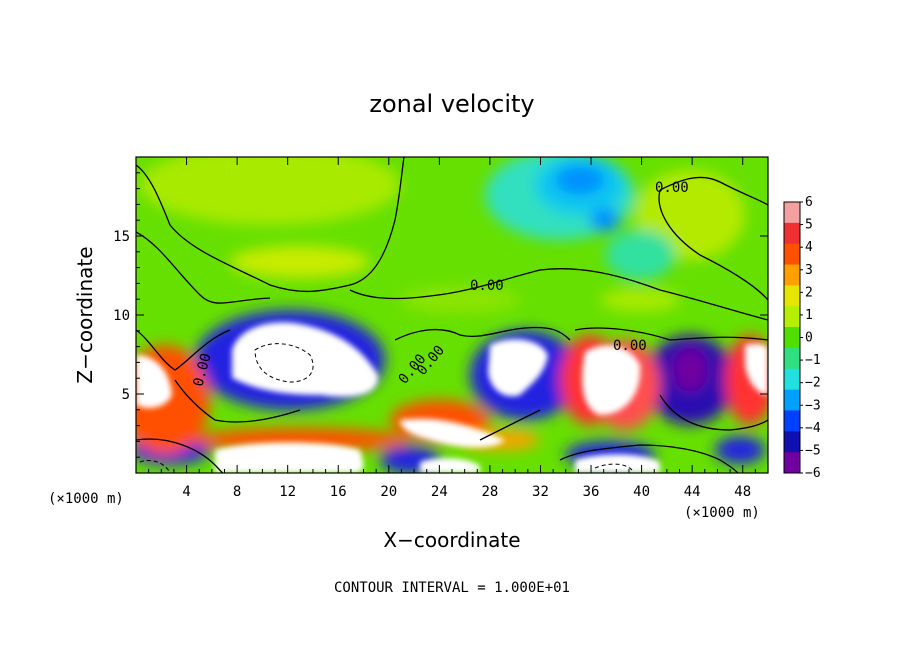 The width and height of the screenshot is (904, 654). What do you see at coordinates (287, 492) in the screenshot?
I see `x-tick-label: 12` at bounding box center [287, 492].